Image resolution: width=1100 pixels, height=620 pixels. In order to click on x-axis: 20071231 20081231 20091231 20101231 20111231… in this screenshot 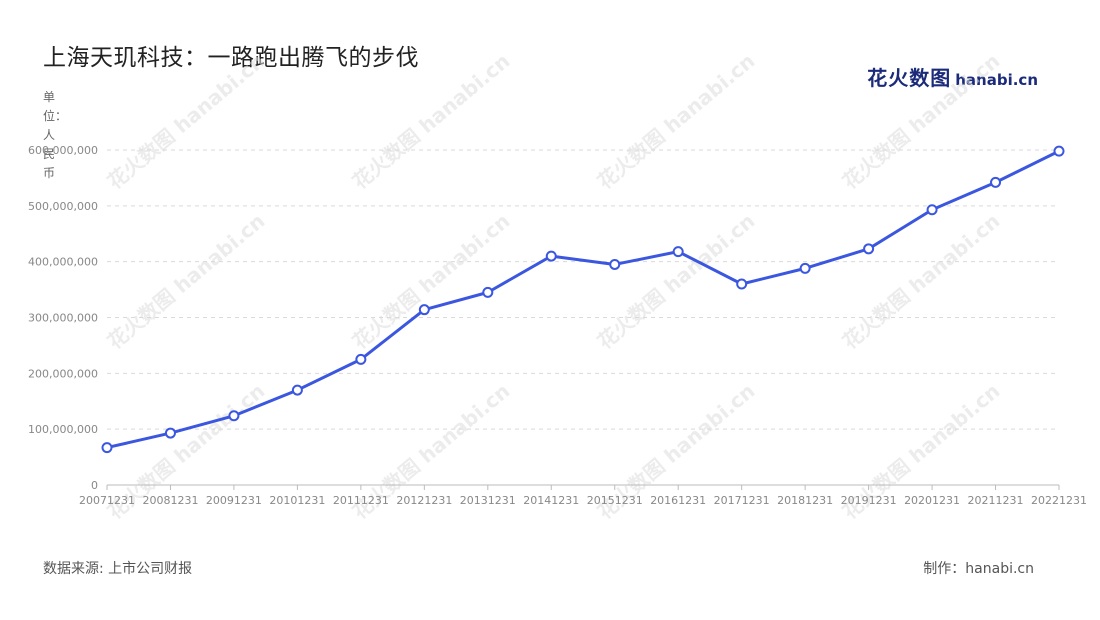, I will do `click(583, 495)`.